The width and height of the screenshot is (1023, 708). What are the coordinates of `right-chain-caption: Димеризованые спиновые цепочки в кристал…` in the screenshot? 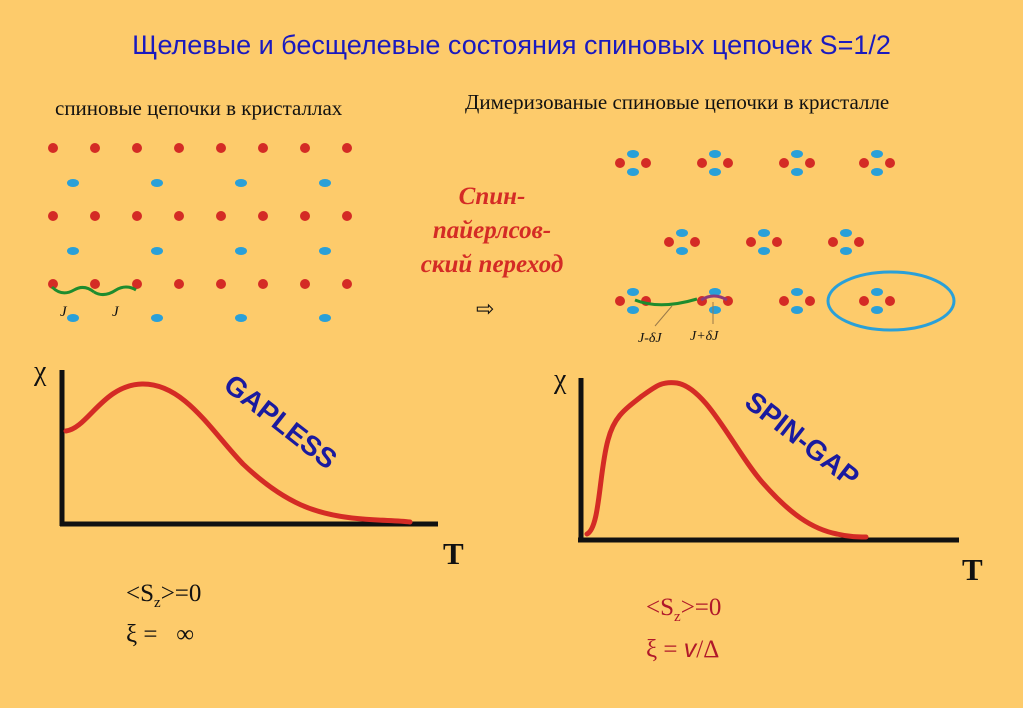 It's located at (677, 102).